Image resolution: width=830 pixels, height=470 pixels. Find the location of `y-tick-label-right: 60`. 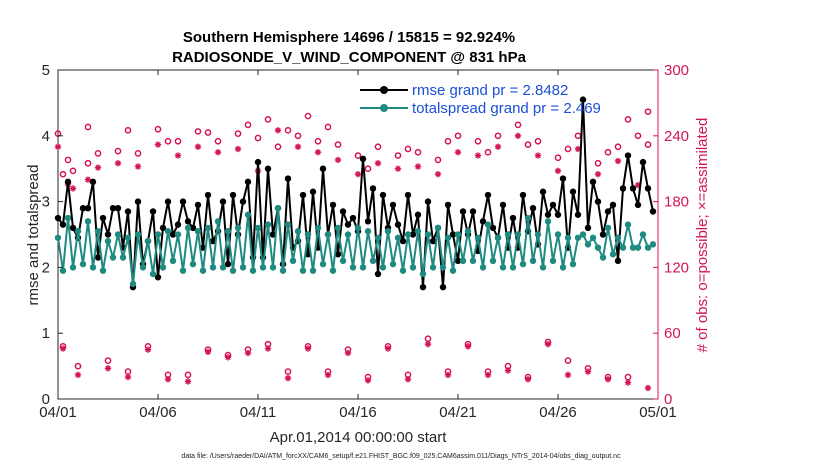

y-tick-label-right: 60 is located at coordinates (672, 333).